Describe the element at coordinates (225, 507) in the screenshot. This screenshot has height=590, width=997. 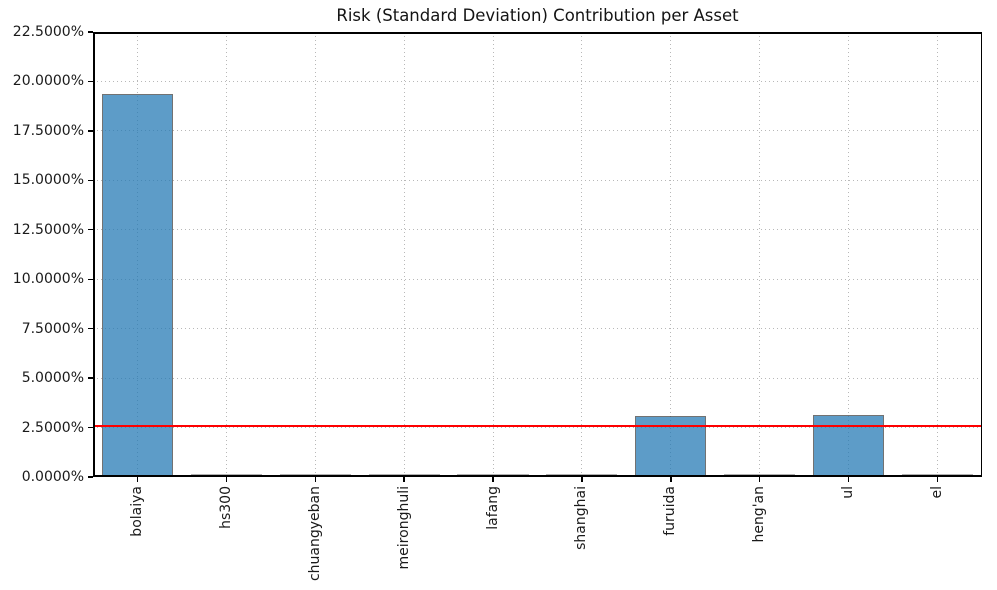
I see `x-tick-label: hs300` at that location.